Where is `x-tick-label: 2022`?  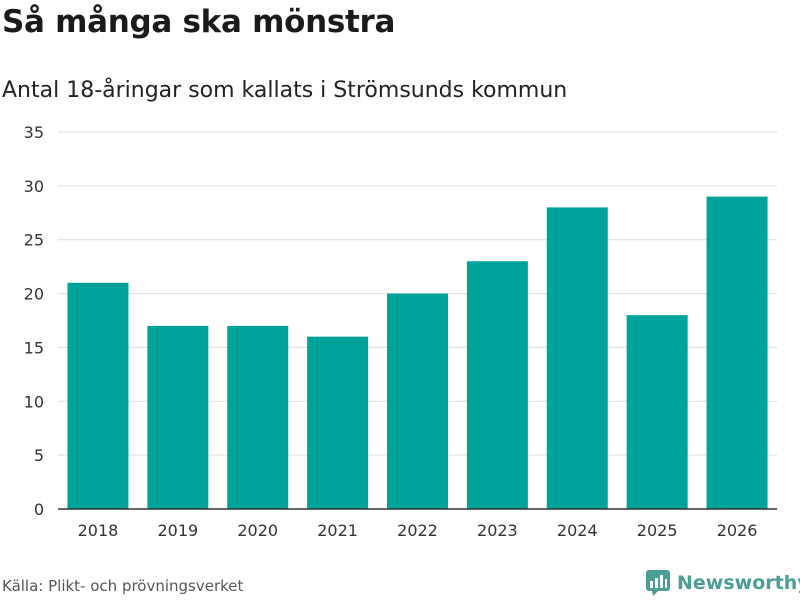
x-tick-label: 2022 is located at coordinates (417, 530).